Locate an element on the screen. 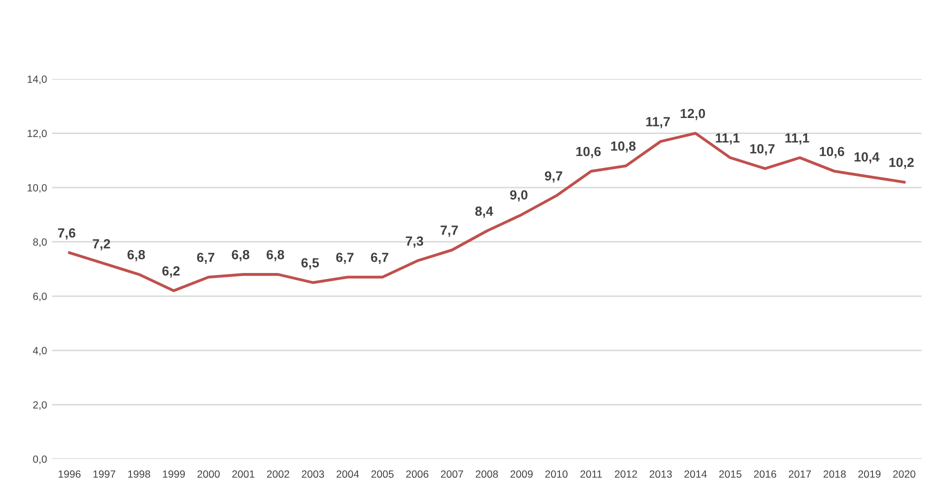 The image size is (929, 500). y-tick-label: 12,0 is located at coordinates (37, 134).